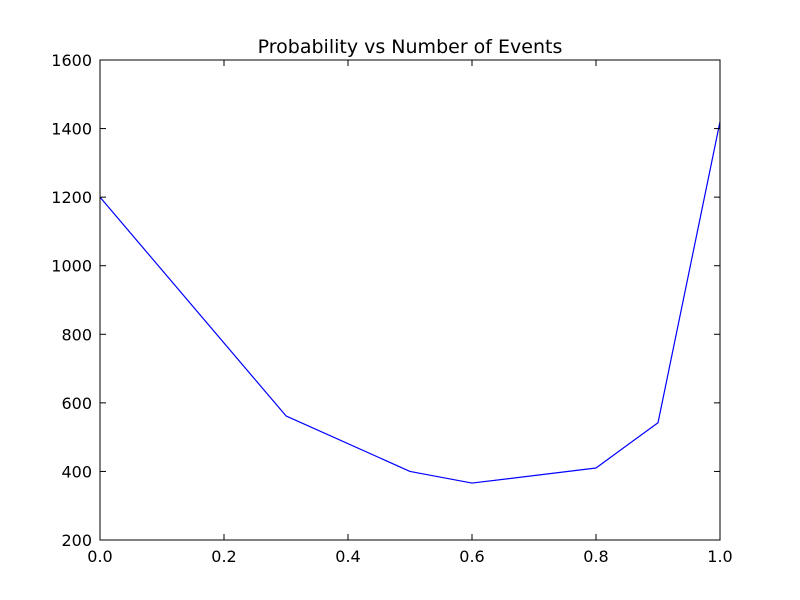  Describe the element at coordinates (71, 266) in the screenshot. I see `y-tick-label: 1000` at that location.